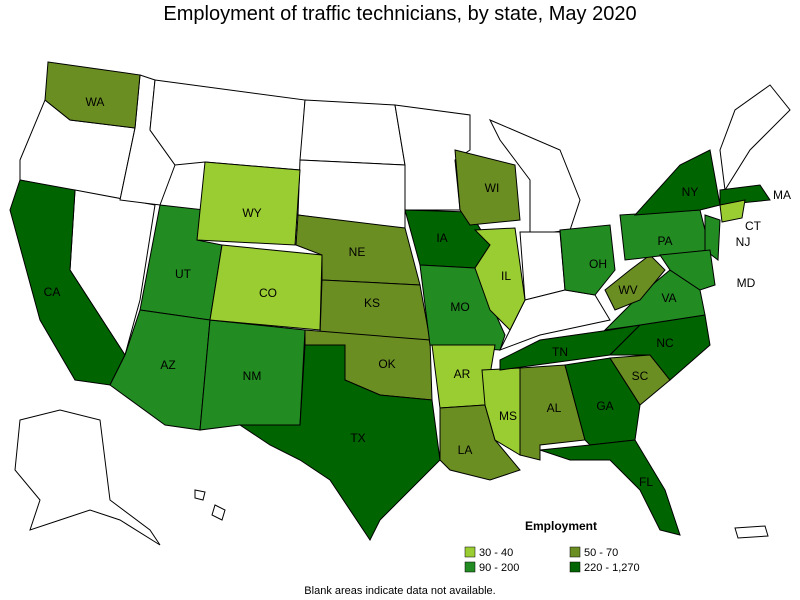  Describe the element at coordinates (746, 283) in the screenshot. I see `state-label: MD` at that location.